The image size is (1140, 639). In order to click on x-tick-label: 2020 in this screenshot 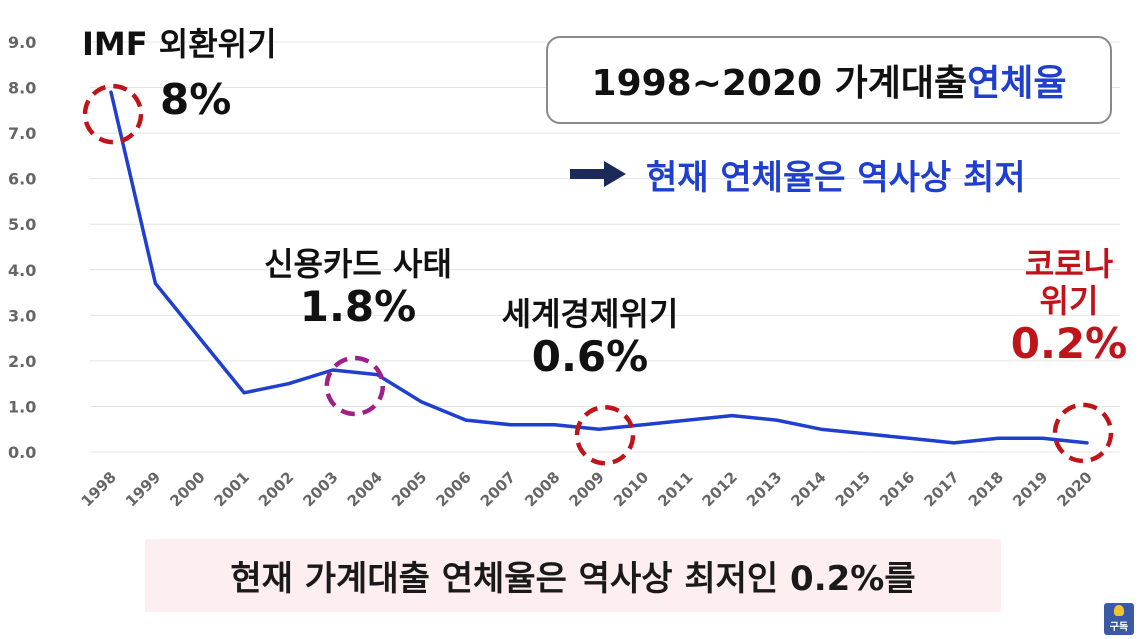, I will do `click(1075, 489)`.